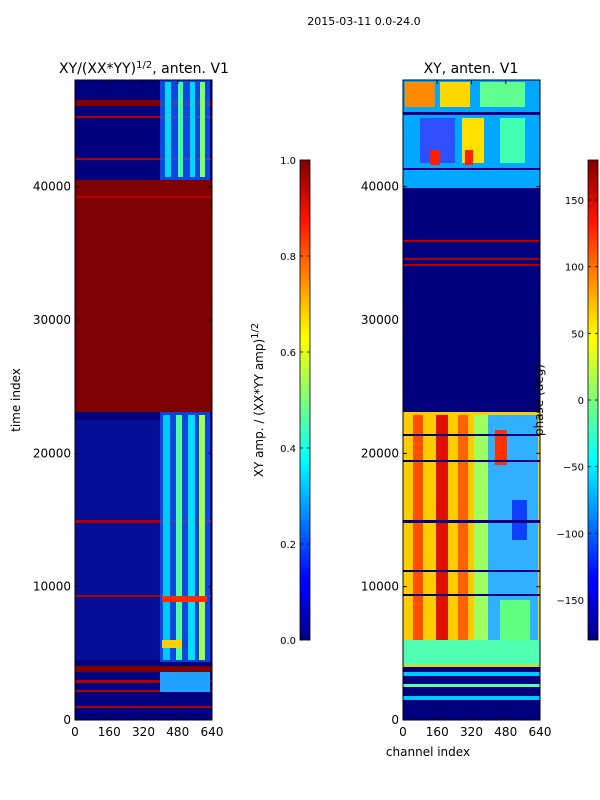  Describe the element at coordinates (573, 468) in the screenshot. I see `colorbar-tick-label: −50` at that location.